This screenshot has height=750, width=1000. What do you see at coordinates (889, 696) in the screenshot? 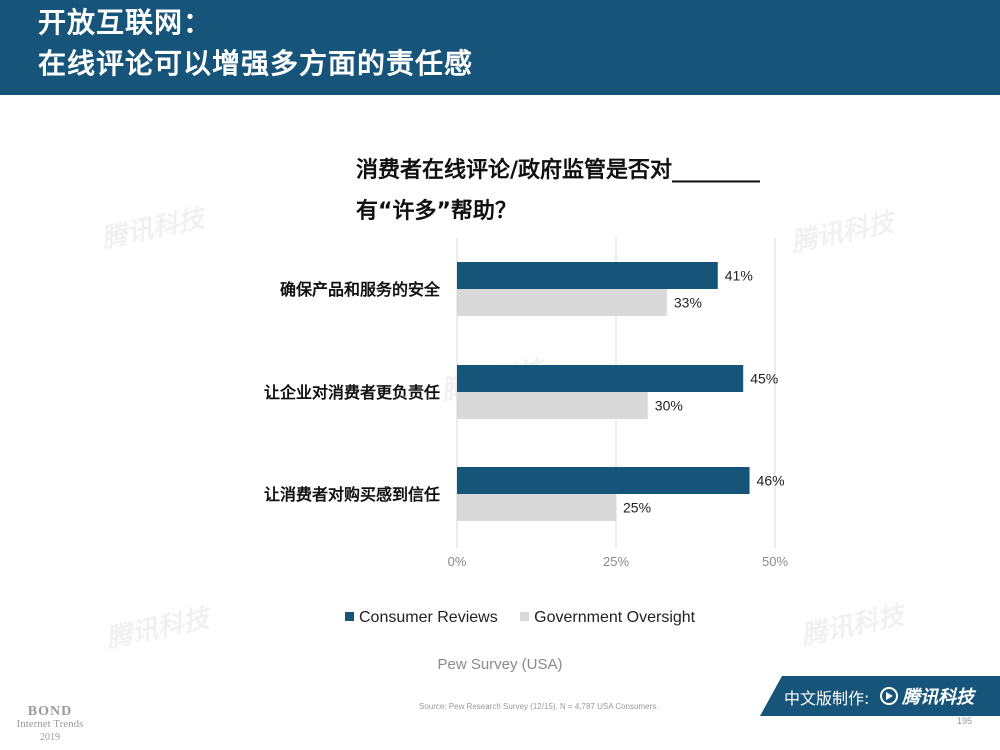
I see `tencent-logo-icon` at bounding box center [889, 696].